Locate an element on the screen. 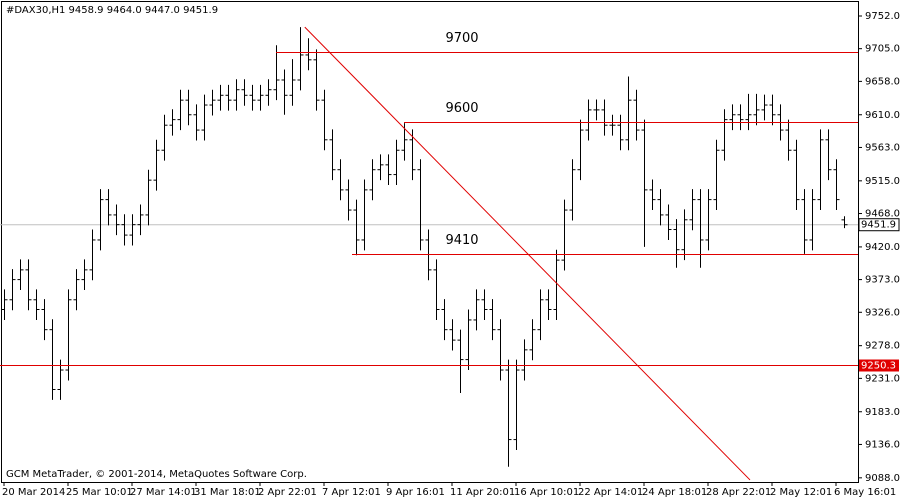  x-tick-label: 24 Apr 18:01 is located at coordinates (674, 492).